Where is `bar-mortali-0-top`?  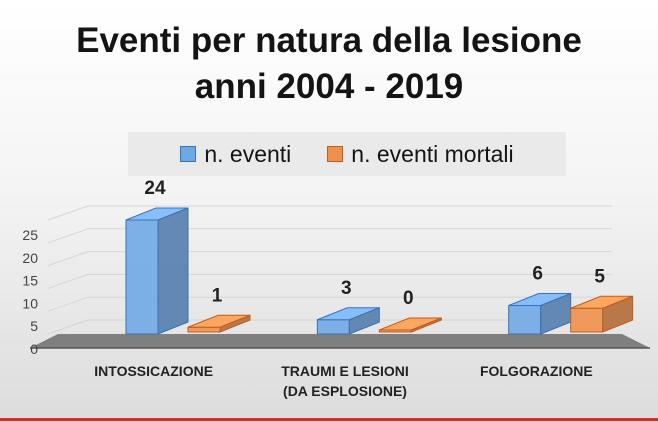 bar-mortali-0-top is located at coordinates (219, 321).